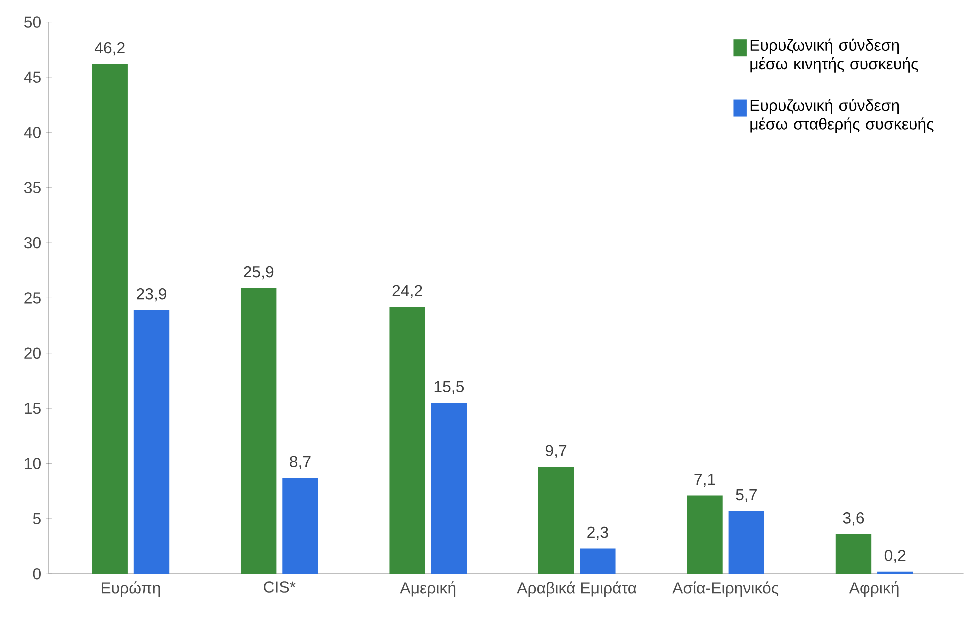 This screenshot has width=974, height=627. I want to click on y-tick-label: 10, so click(33, 464).